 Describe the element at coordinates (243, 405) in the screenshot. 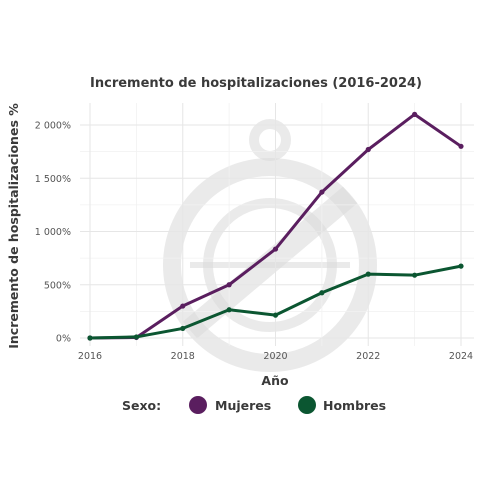

I see `legend-label-mujeres: Mujeres` at that location.